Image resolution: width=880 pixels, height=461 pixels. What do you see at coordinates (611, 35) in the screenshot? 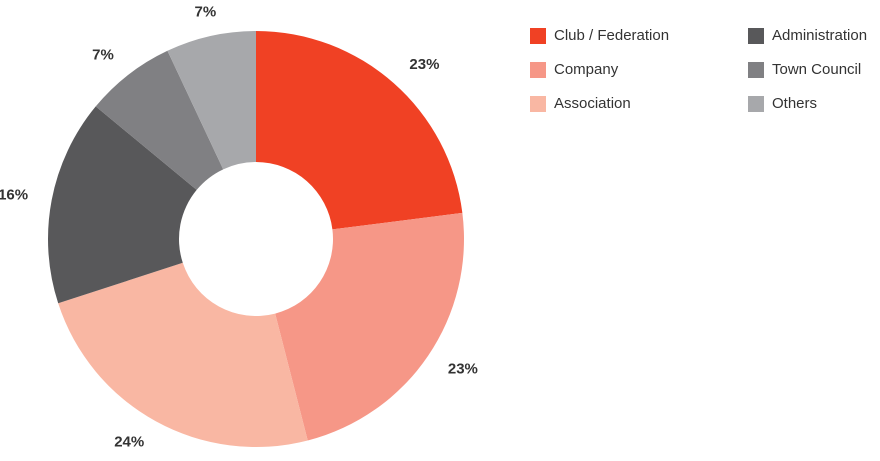
I see `legend-label: Club / Federation` at bounding box center [611, 35].